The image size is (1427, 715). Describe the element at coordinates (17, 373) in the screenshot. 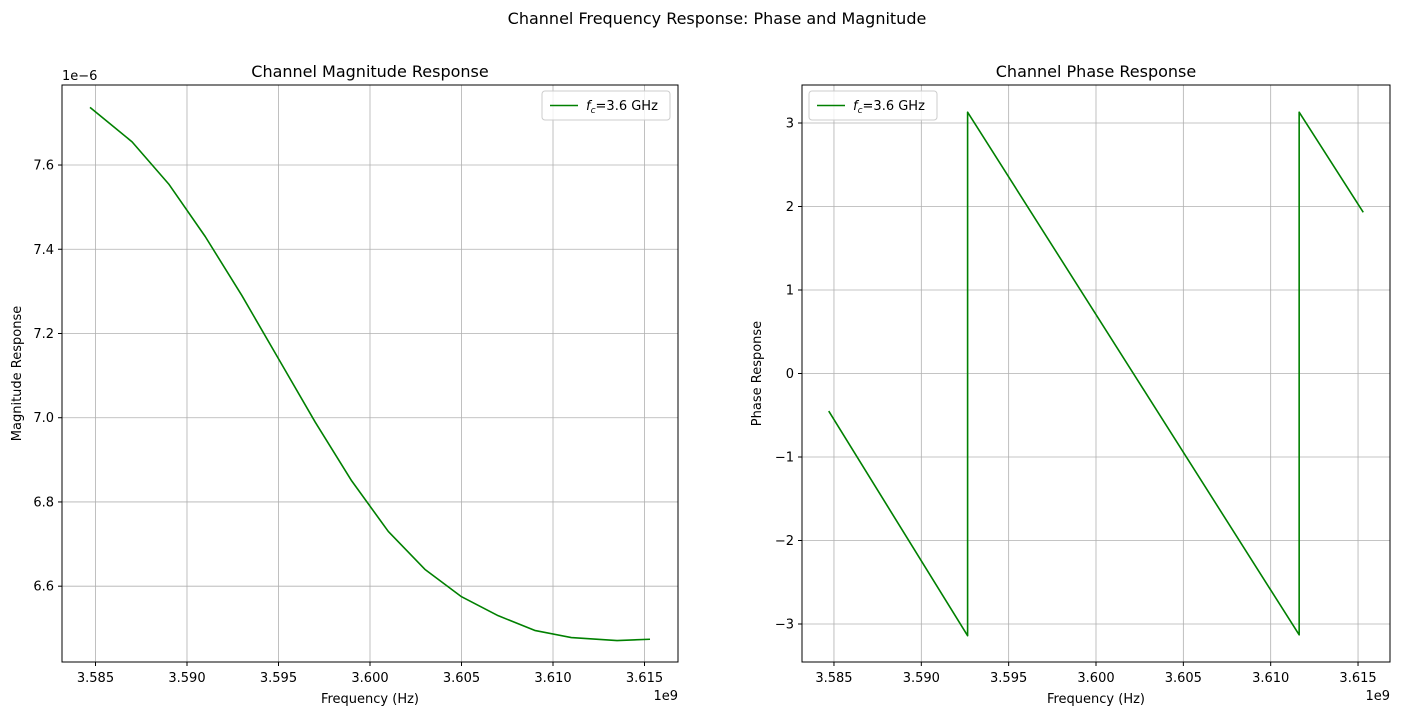

I see `y-axis-label: Magnitude Response` at that location.